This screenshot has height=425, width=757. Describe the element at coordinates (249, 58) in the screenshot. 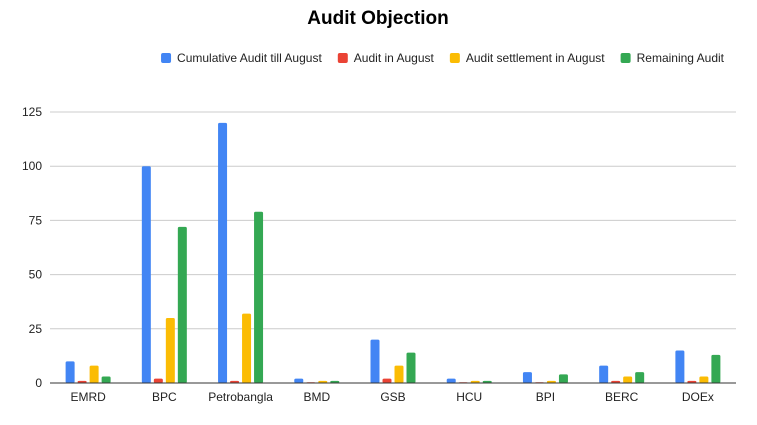

I see `legend-label: Cumulative Audit till August` at that location.